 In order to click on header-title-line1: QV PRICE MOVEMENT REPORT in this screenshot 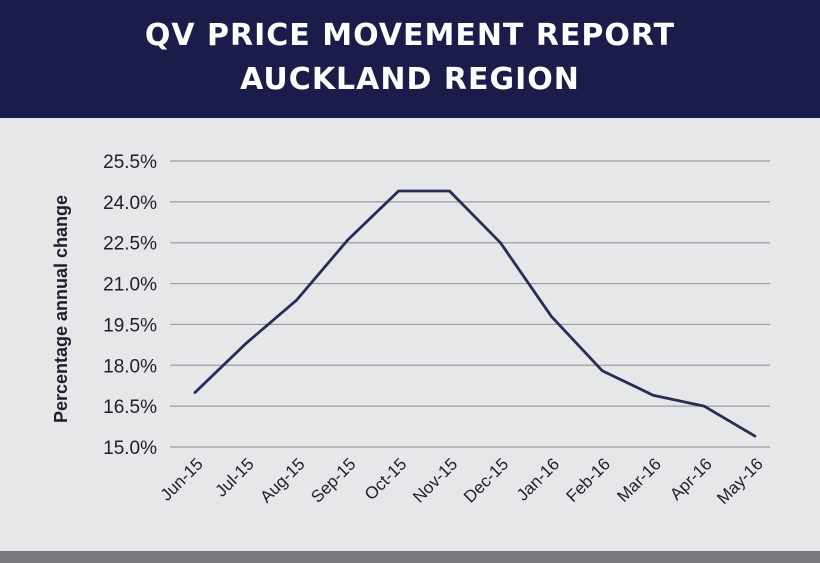, I will do `click(410, 35)`.